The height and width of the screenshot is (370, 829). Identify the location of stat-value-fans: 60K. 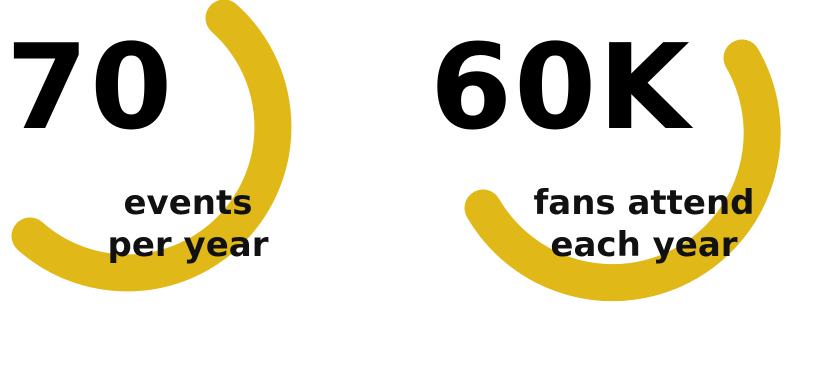
(561, 87).